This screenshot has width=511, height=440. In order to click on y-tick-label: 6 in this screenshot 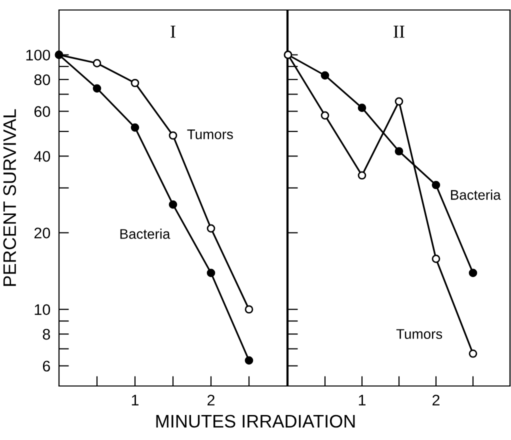, I will do `click(46, 366)`.